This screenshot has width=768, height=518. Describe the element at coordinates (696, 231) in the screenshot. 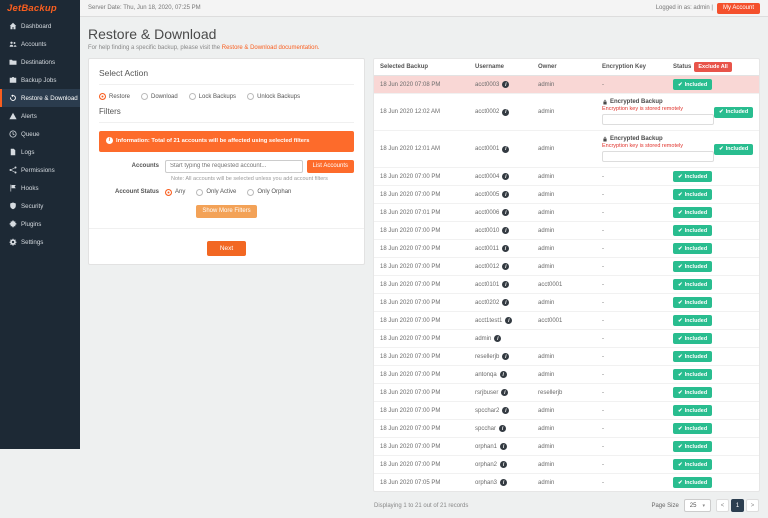

I see `status-label: Included` at that location.